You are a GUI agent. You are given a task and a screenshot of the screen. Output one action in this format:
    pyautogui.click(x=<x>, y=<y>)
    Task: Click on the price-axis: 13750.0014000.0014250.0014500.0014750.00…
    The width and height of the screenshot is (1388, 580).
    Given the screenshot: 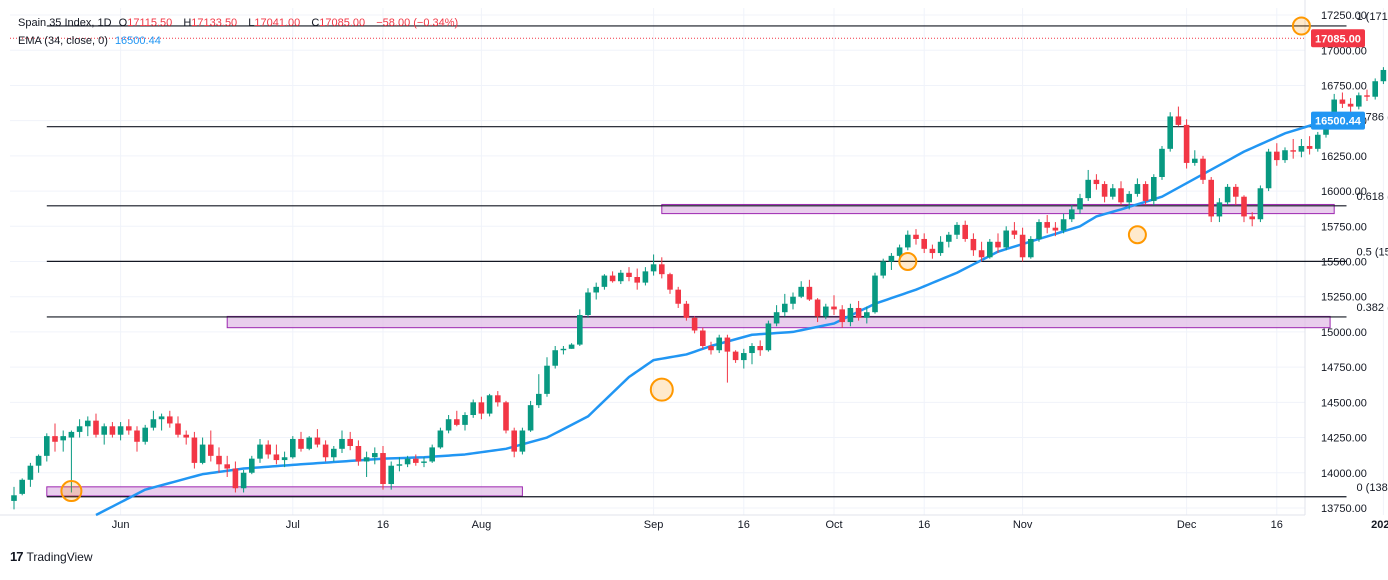 What is the action you would take?
    pyautogui.click(x=1344, y=262)
    